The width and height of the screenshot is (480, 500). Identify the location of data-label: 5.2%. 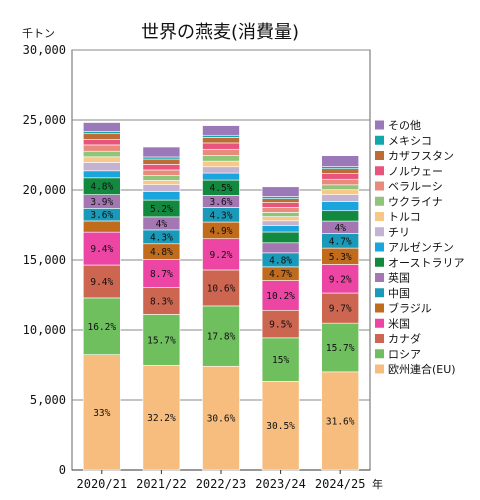
(161, 209).